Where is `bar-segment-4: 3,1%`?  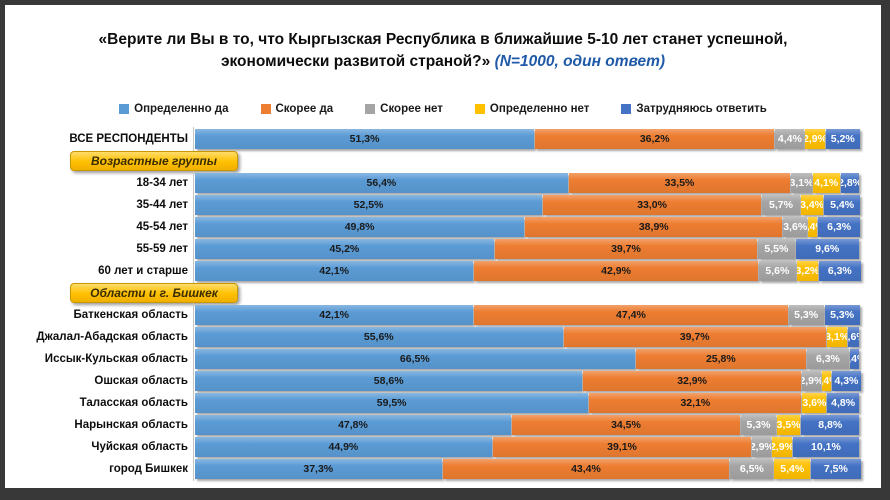
bar-segment-4: 3,1% is located at coordinates (837, 337).